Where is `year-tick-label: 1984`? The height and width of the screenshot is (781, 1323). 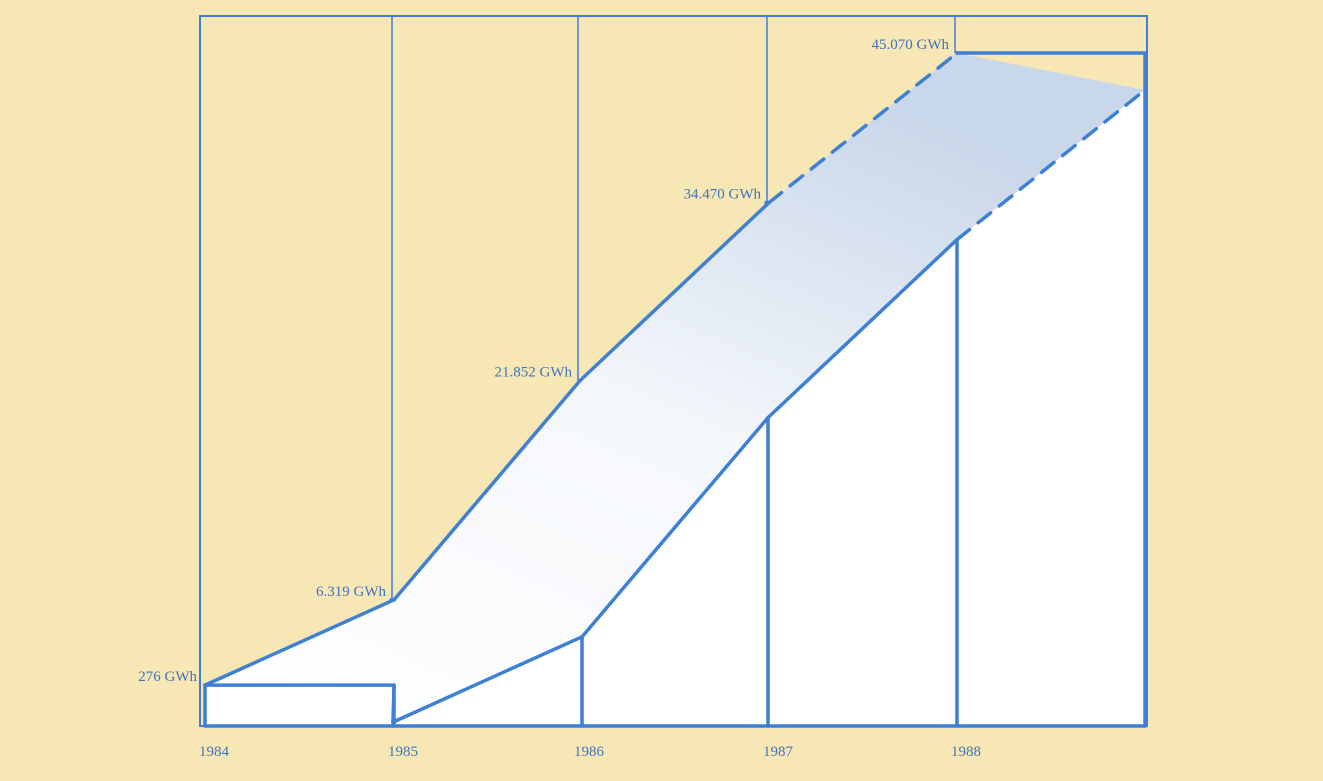
year-tick-label: 1984 is located at coordinates (214, 752).